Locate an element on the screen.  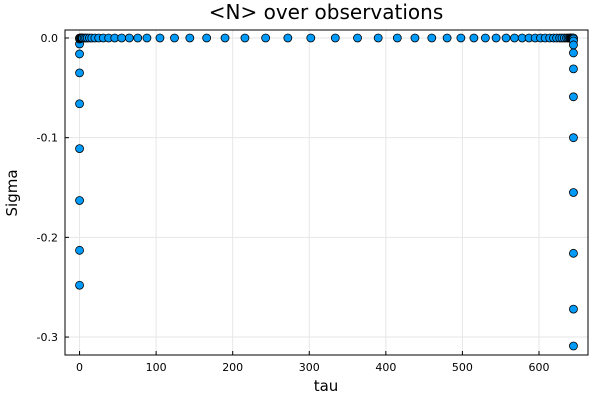
x-tick-label: 500 is located at coordinates (462, 367).